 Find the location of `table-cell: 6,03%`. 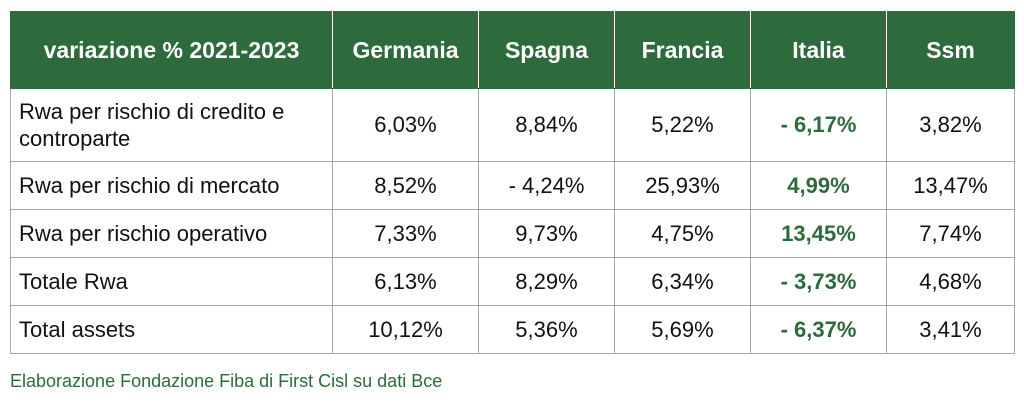

table-cell: 6,03% is located at coordinates (405, 125).